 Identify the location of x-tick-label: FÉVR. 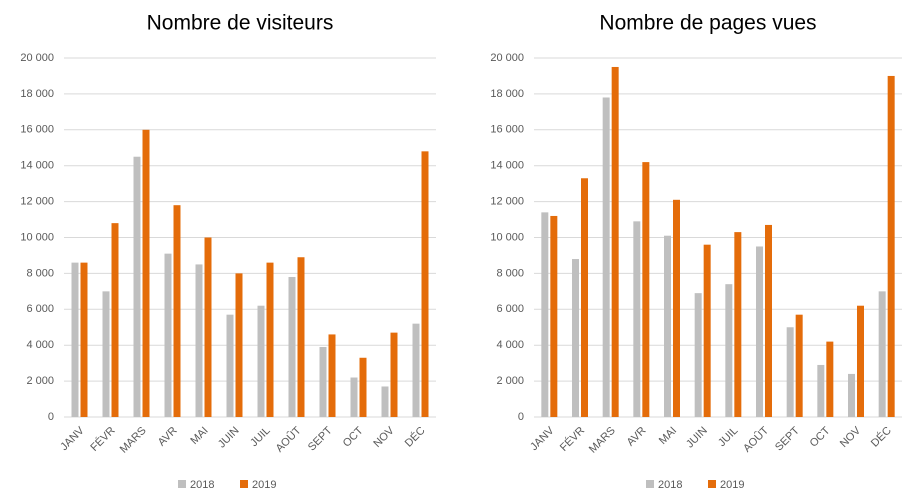
(572, 439).